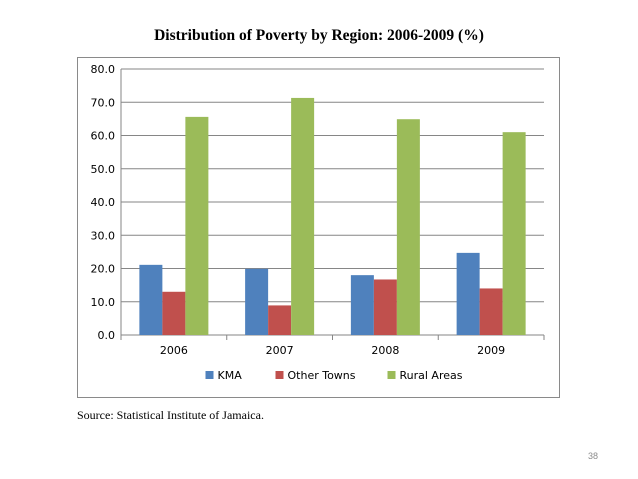 The height and width of the screenshot is (479, 638). I want to click on x-tick-label: 2006, so click(174, 350).